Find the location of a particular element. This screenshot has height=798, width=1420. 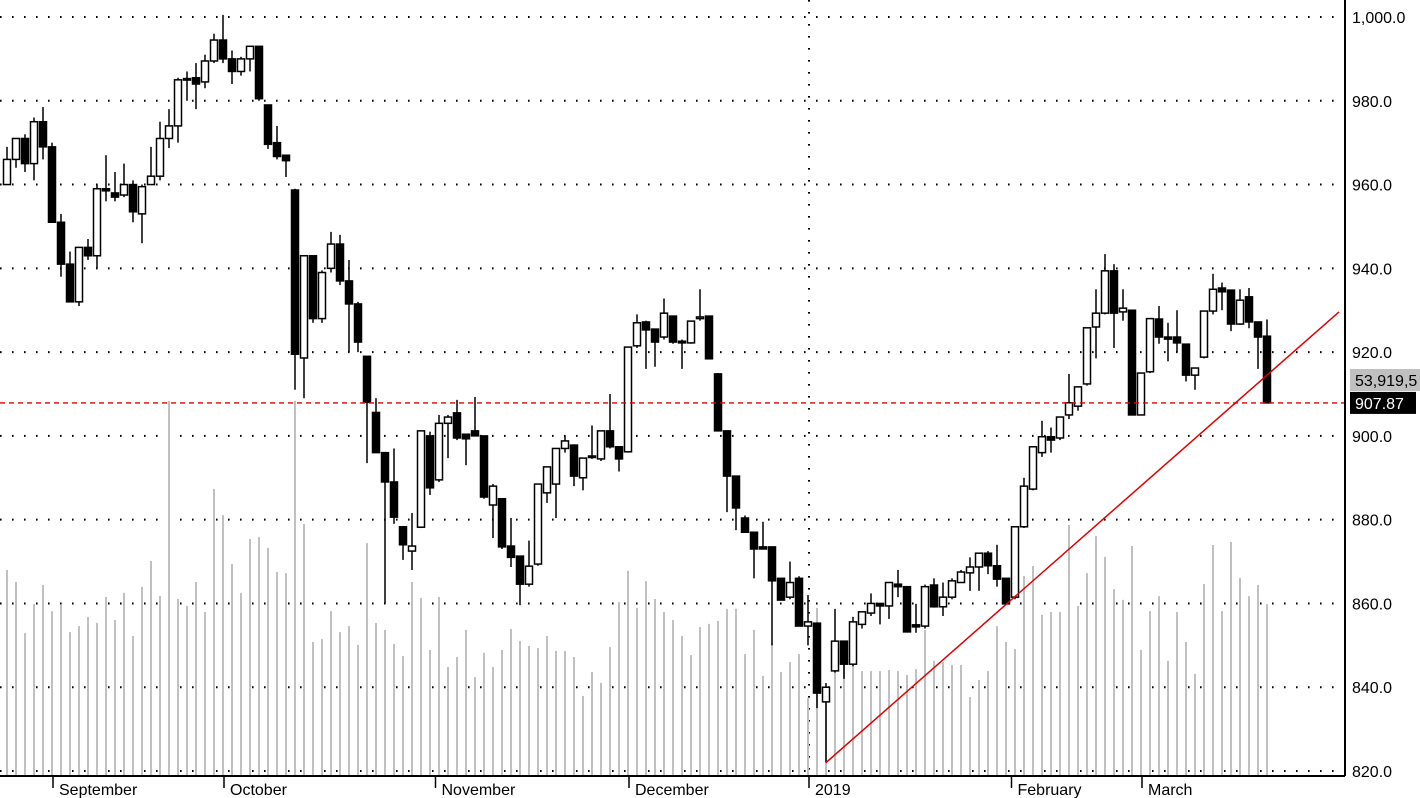

month-label: November is located at coordinates (479, 790).